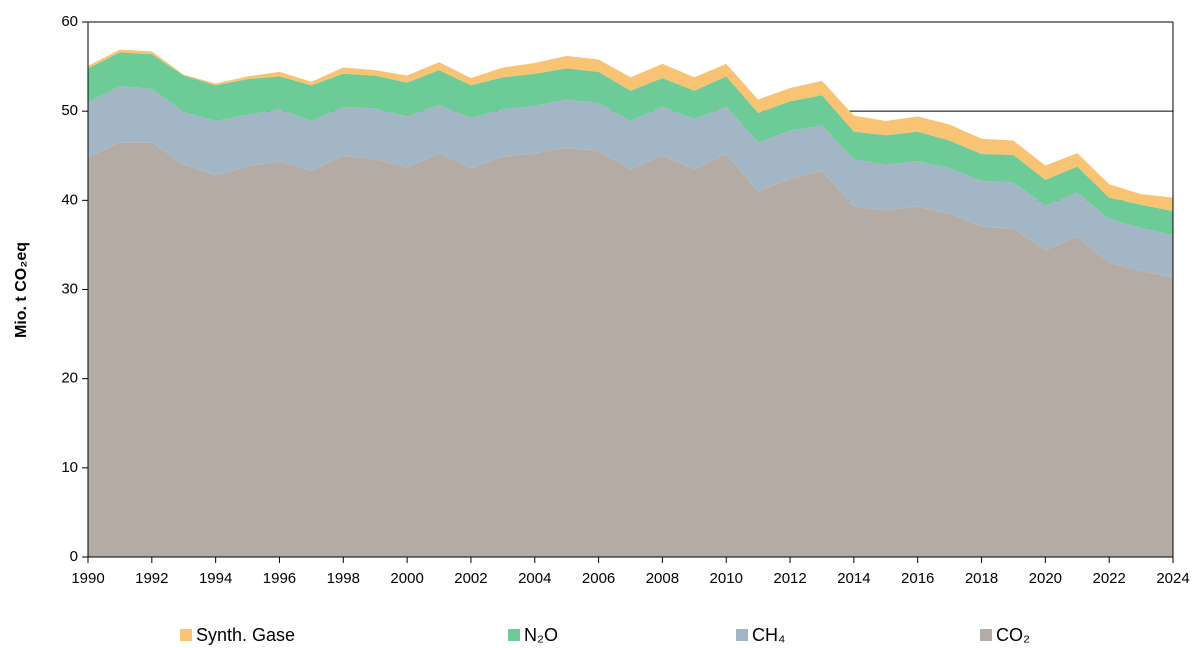 The image size is (1200, 648). Describe the element at coordinates (1172, 578) in the screenshot. I see `x-tick-label: 2024` at that location.